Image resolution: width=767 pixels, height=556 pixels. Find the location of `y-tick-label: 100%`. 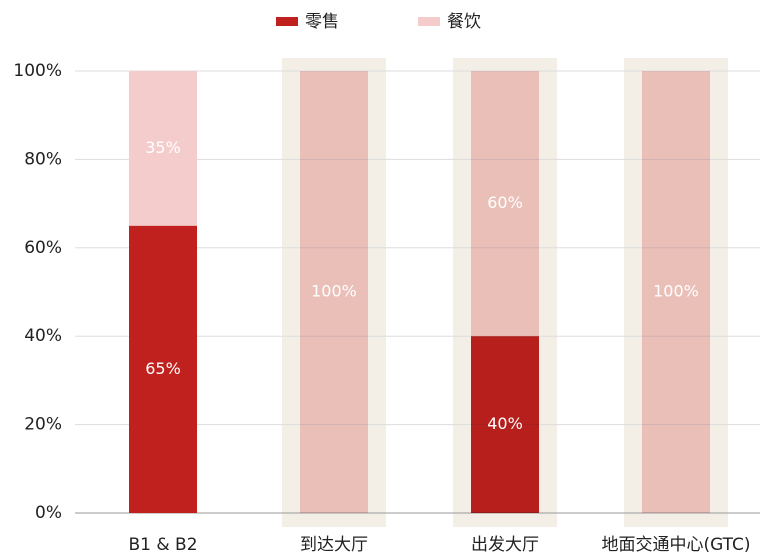

y-tick-label: 100% is located at coordinates (37, 71).